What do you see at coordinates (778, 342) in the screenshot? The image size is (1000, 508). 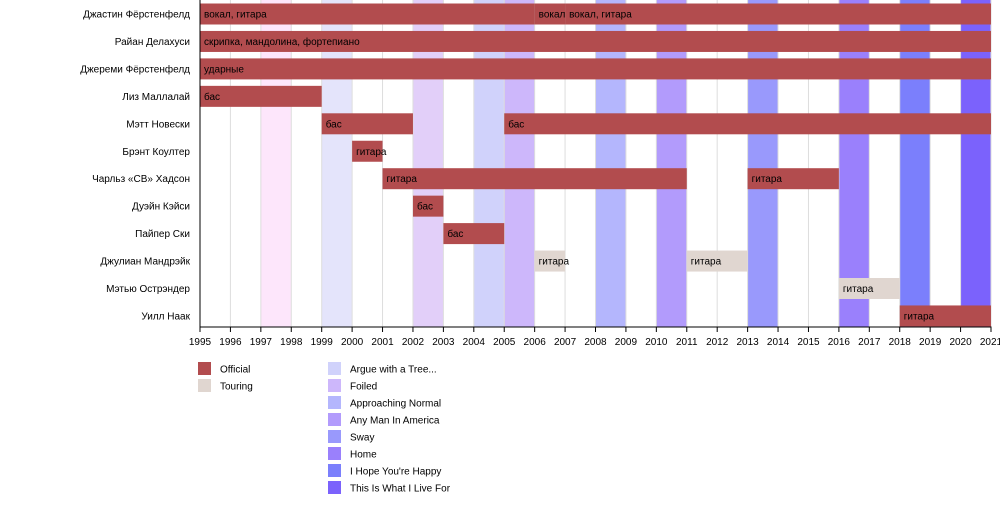 I see `x-tick-label: 2014` at bounding box center [778, 342].